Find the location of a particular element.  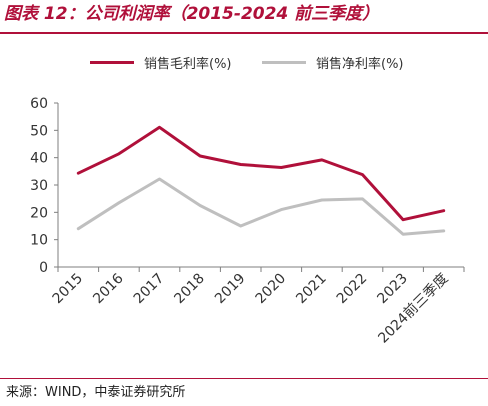

legend-label-net-margin: 销售净利率(%) is located at coordinates (360, 64).